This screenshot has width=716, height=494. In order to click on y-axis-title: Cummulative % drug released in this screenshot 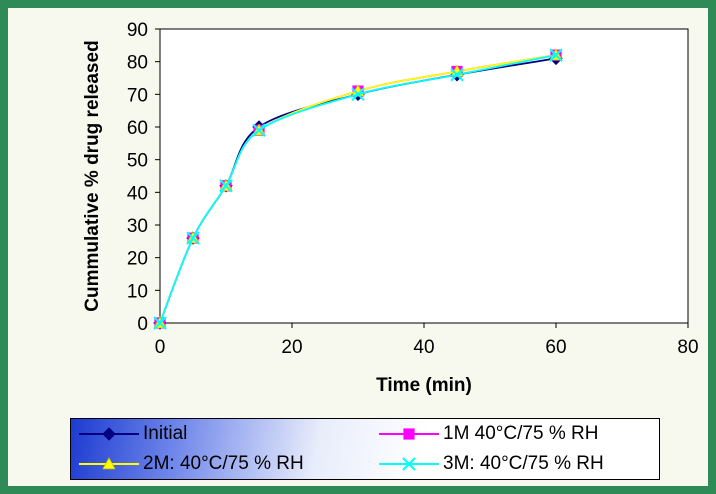, I will do `click(92, 175)`.